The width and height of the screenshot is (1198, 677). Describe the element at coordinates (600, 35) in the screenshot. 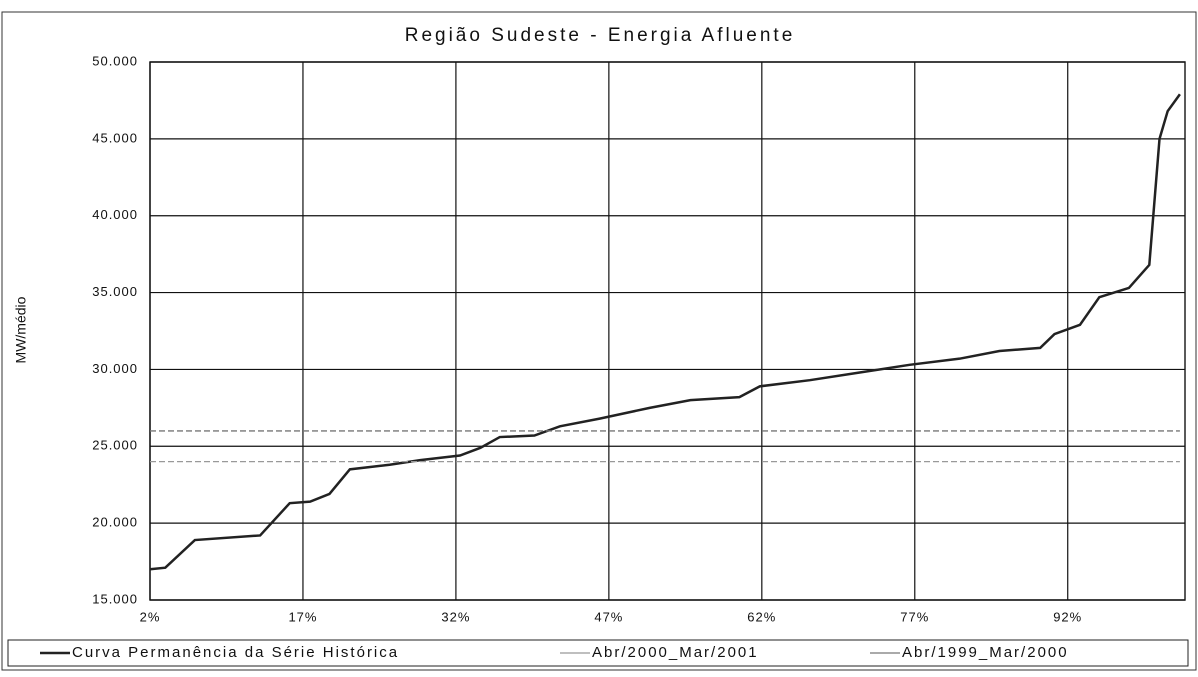

I see `chart-title: Região Sudeste - Energia Afluente` at that location.